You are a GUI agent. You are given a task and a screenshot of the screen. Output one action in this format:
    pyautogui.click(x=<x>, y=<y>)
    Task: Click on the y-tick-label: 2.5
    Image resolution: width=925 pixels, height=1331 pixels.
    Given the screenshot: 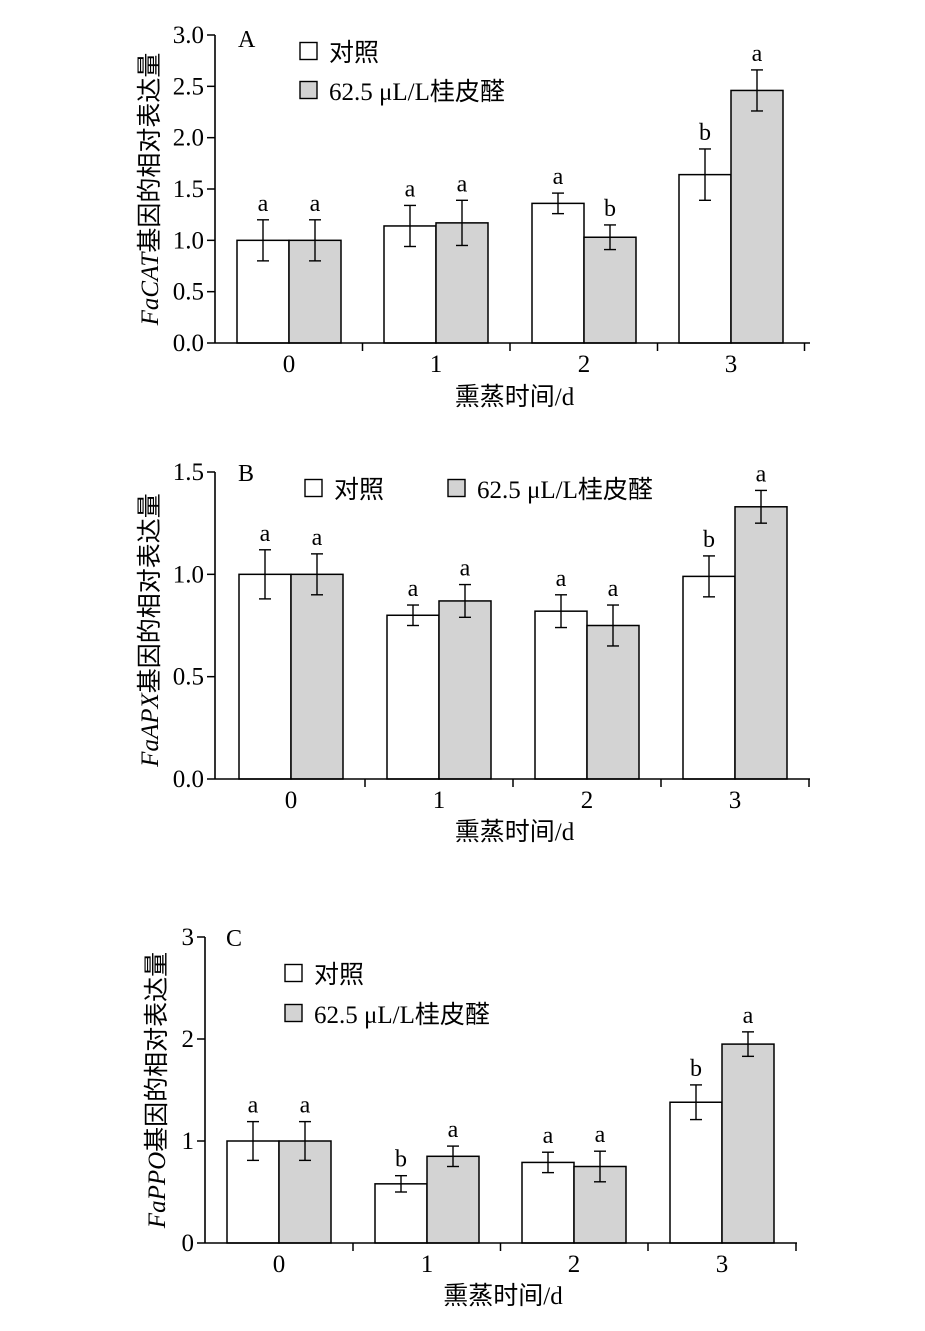 What is the action you would take?
    pyautogui.click(x=188, y=86)
    